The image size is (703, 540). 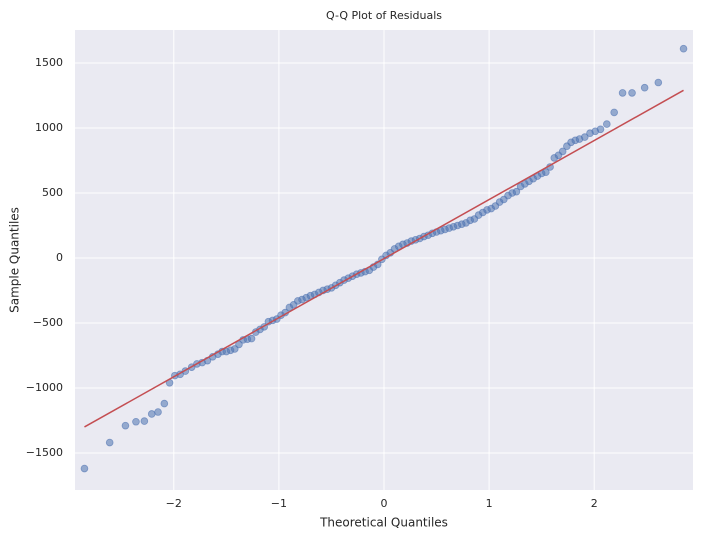 I want to click on x-tick-label: 2, so click(x=594, y=503).